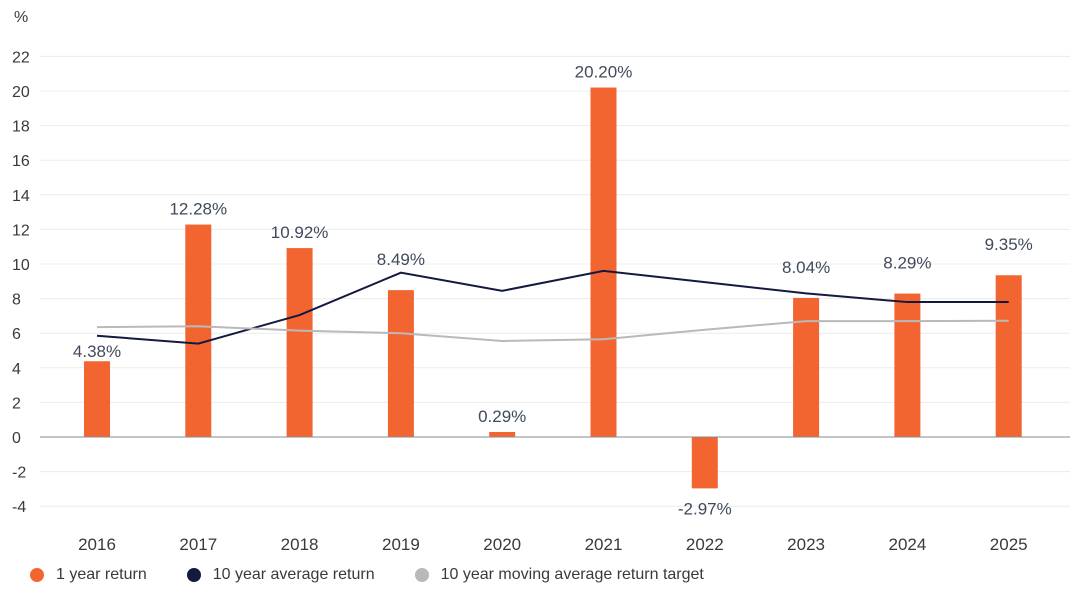 The width and height of the screenshot is (1080, 594). I want to click on y-tick-label: 4, so click(16, 369).